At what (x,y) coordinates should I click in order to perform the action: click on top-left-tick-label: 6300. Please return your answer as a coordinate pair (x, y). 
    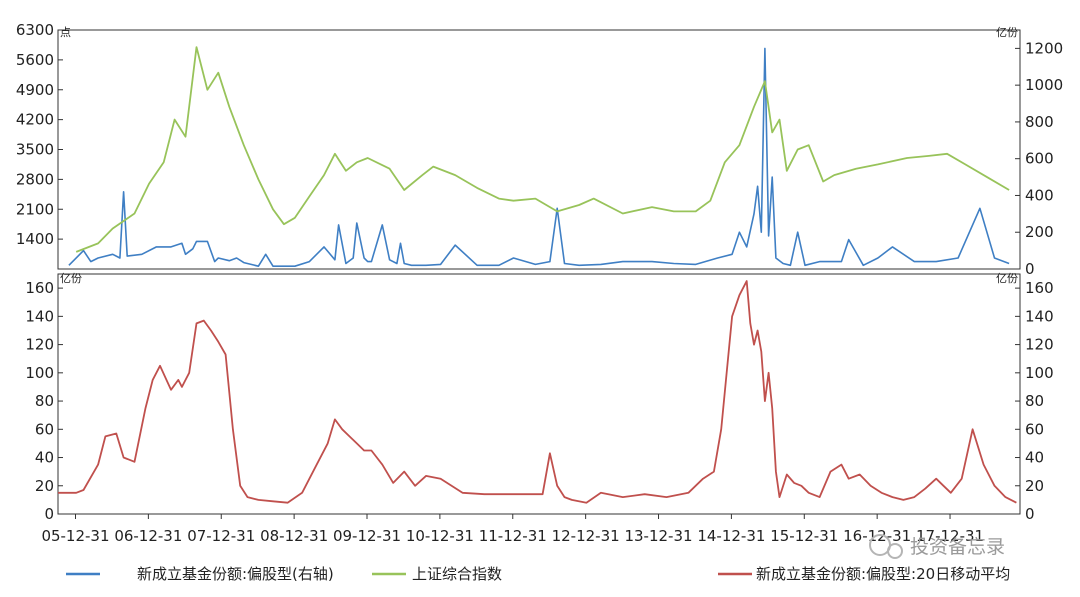
    Looking at the image, I should click on (35, 30).